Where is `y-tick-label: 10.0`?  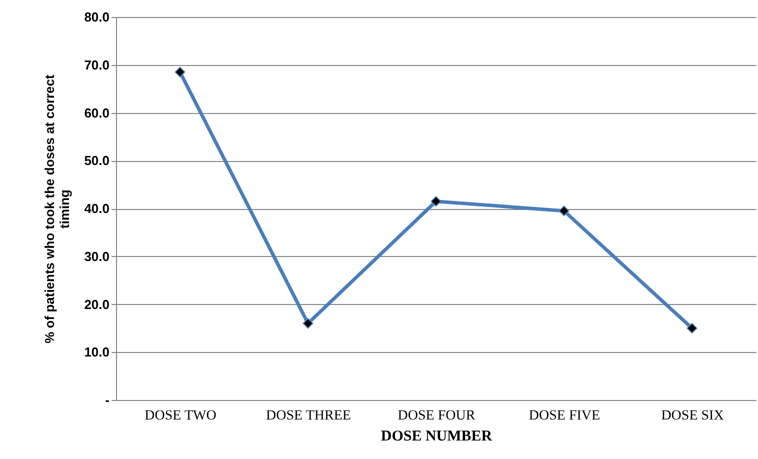
y-tick-label: 10.0 is located at coordinates (97, 352).